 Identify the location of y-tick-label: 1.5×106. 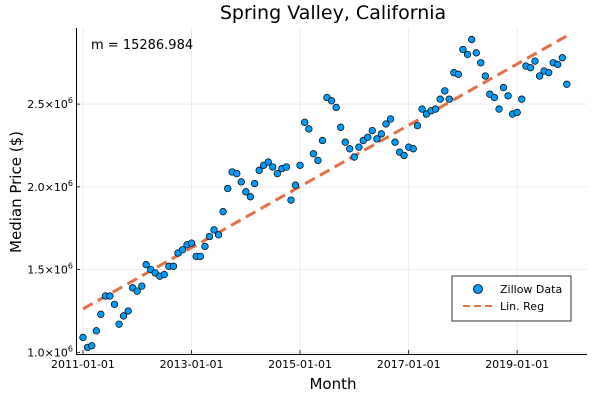
(50, 269).